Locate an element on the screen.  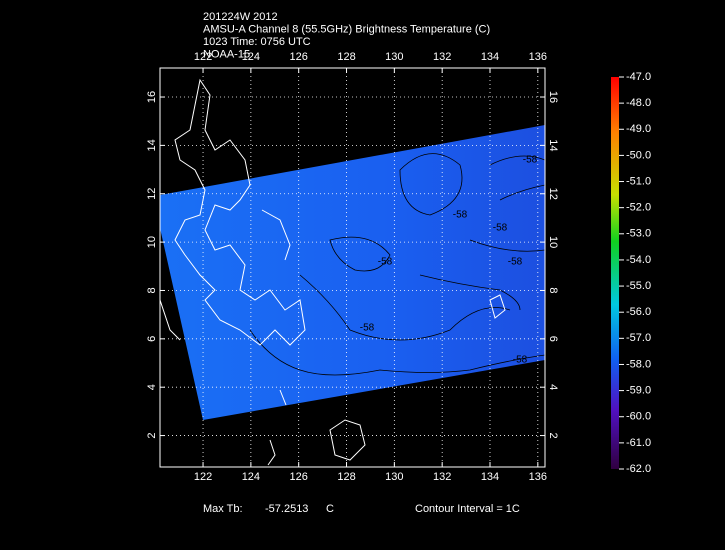
colorbar-label: -55.0 is located at coordinates (638, 286).